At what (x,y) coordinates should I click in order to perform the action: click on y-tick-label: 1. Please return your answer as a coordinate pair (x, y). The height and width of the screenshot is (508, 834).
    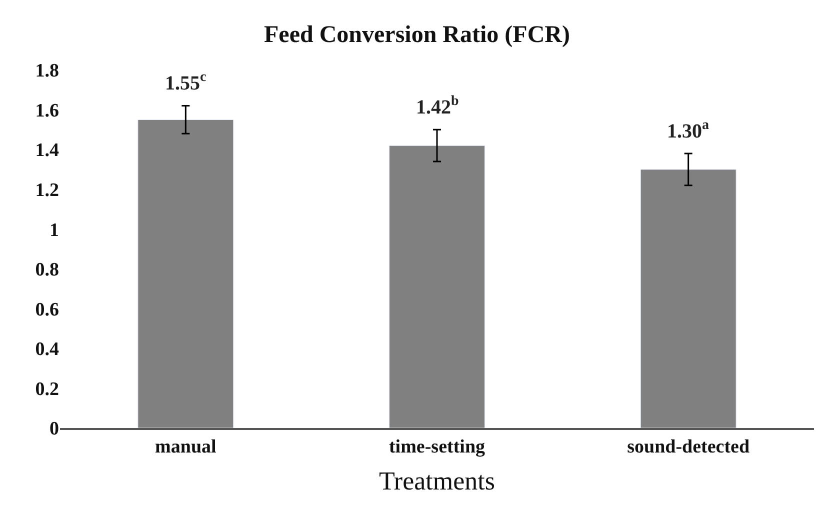
    Looking at the image, I should click on (54, 230).